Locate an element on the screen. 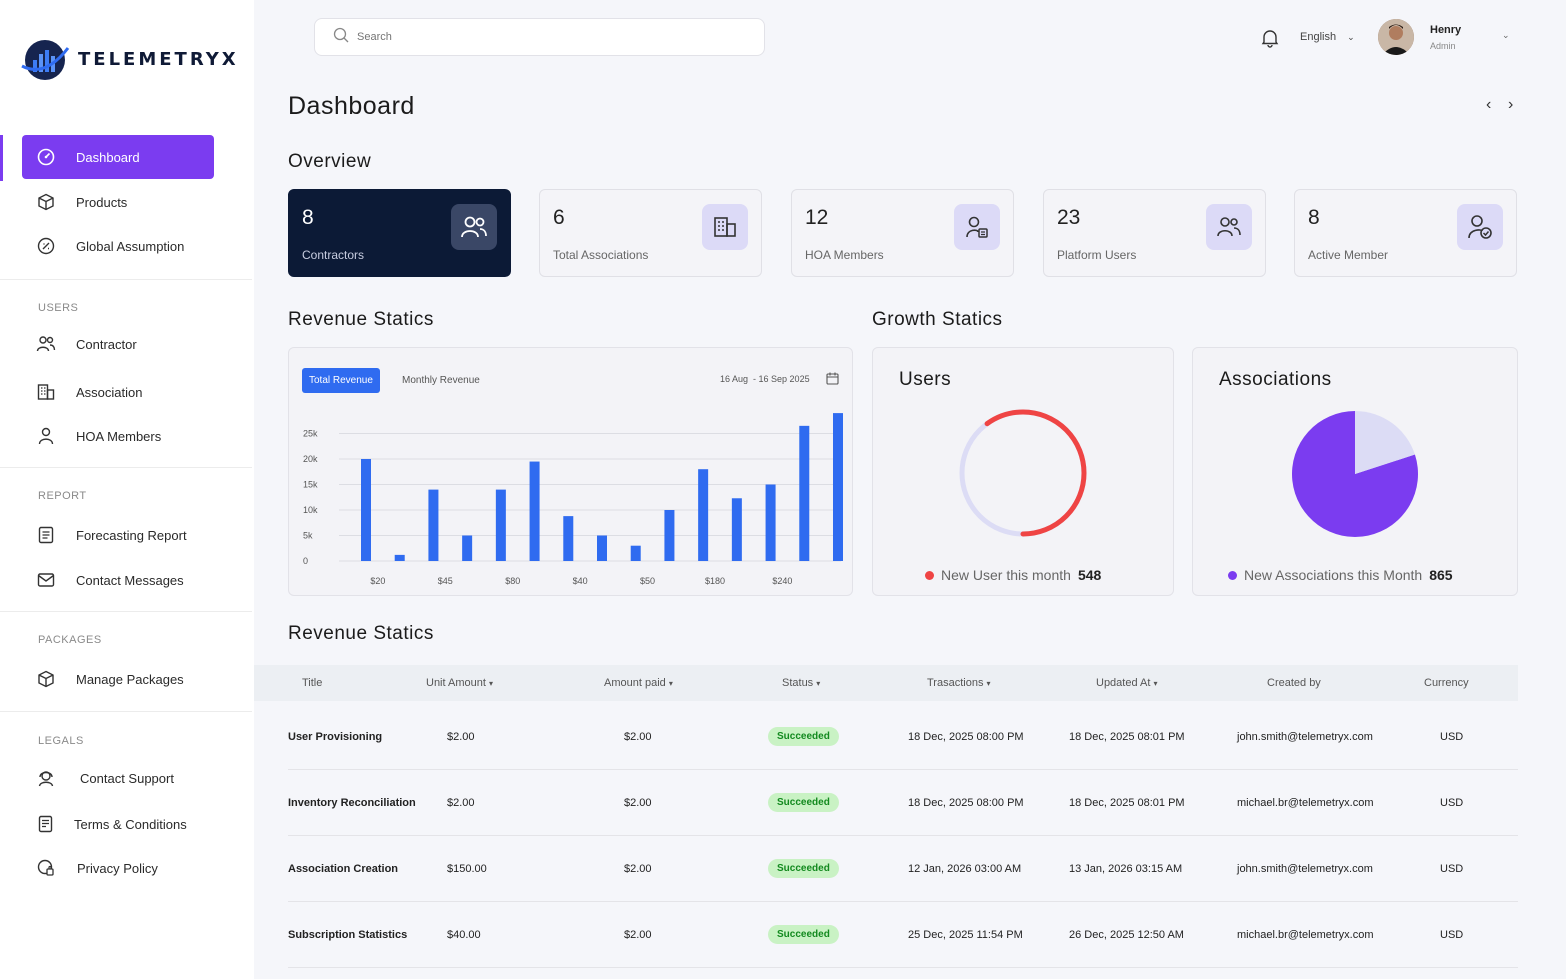 This screenshot has width=1566, height=979. col-label: Status is located at coordinates (798, 683).